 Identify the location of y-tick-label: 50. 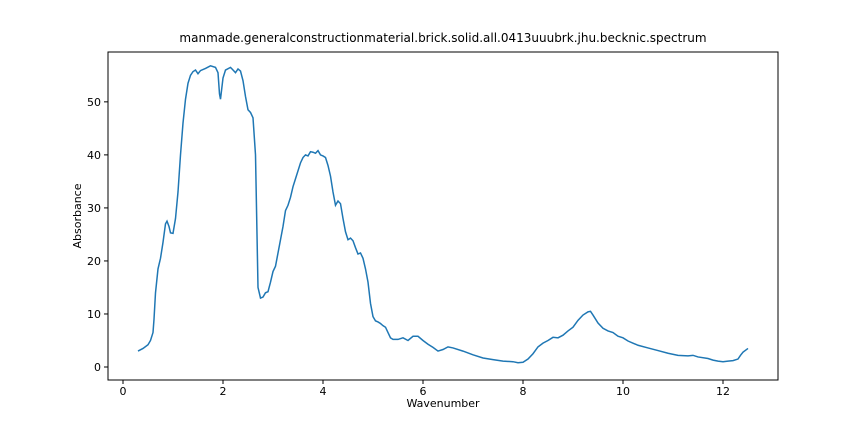
(94, 102).